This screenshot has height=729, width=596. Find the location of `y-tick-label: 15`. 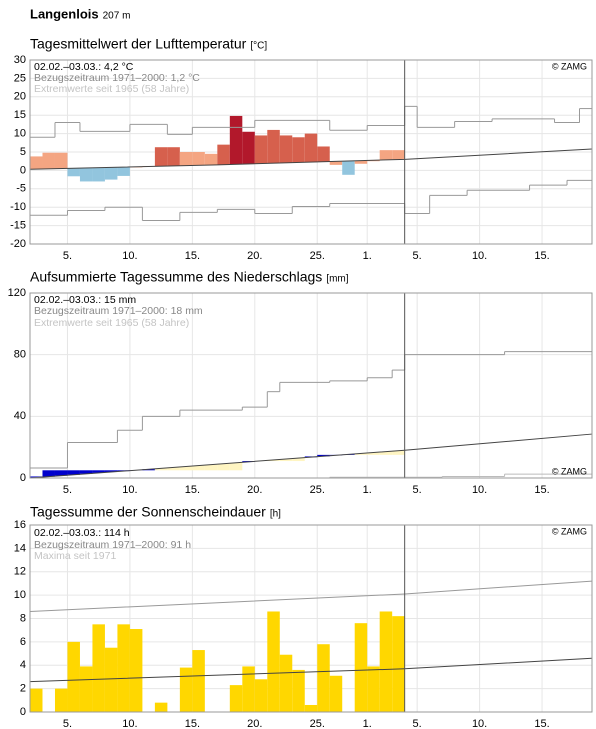

y-tick-label: 15 is located at coordinates (20, 115).